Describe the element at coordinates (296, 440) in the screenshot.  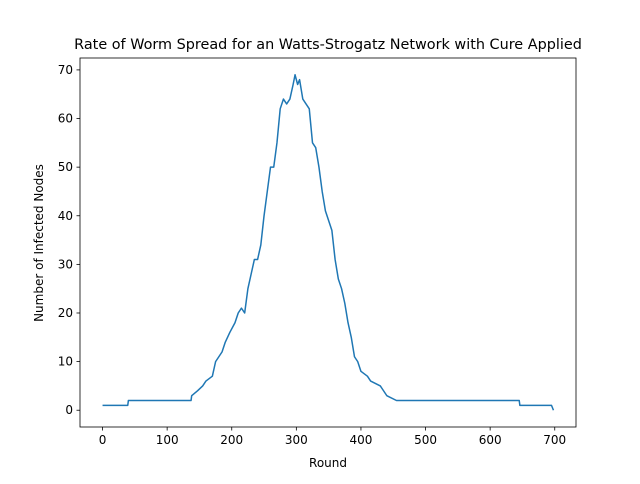
I see `x-tick-label: 300` at that location.